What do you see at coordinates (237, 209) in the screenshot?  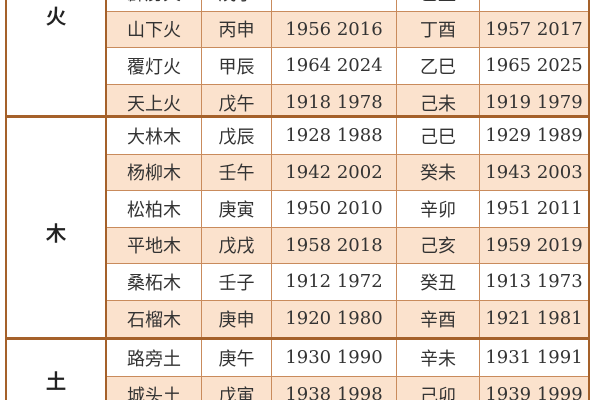 I see `ganzhi-cell: 庚寅` at bounding box center [237, 209].